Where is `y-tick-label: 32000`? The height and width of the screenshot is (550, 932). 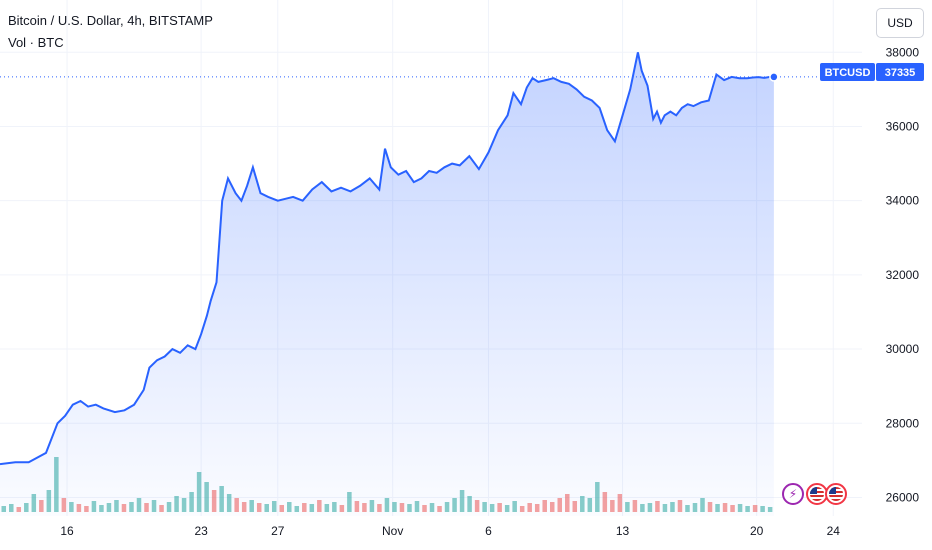
y-tick-label: 32000 is located at coordinates (903, 275).